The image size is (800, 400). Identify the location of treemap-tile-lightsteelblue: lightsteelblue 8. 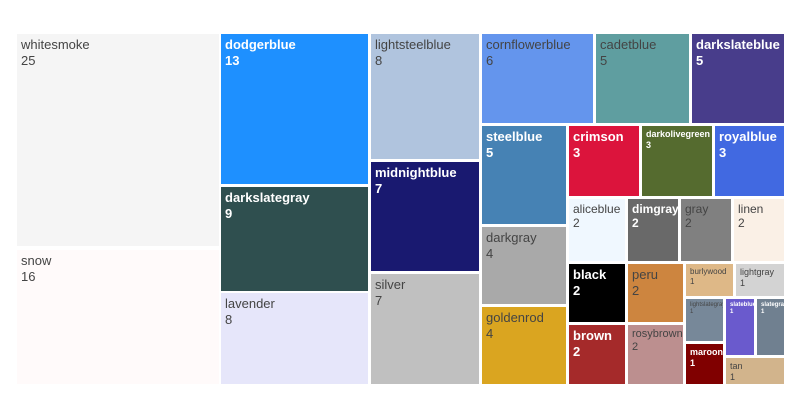
(425, 96).